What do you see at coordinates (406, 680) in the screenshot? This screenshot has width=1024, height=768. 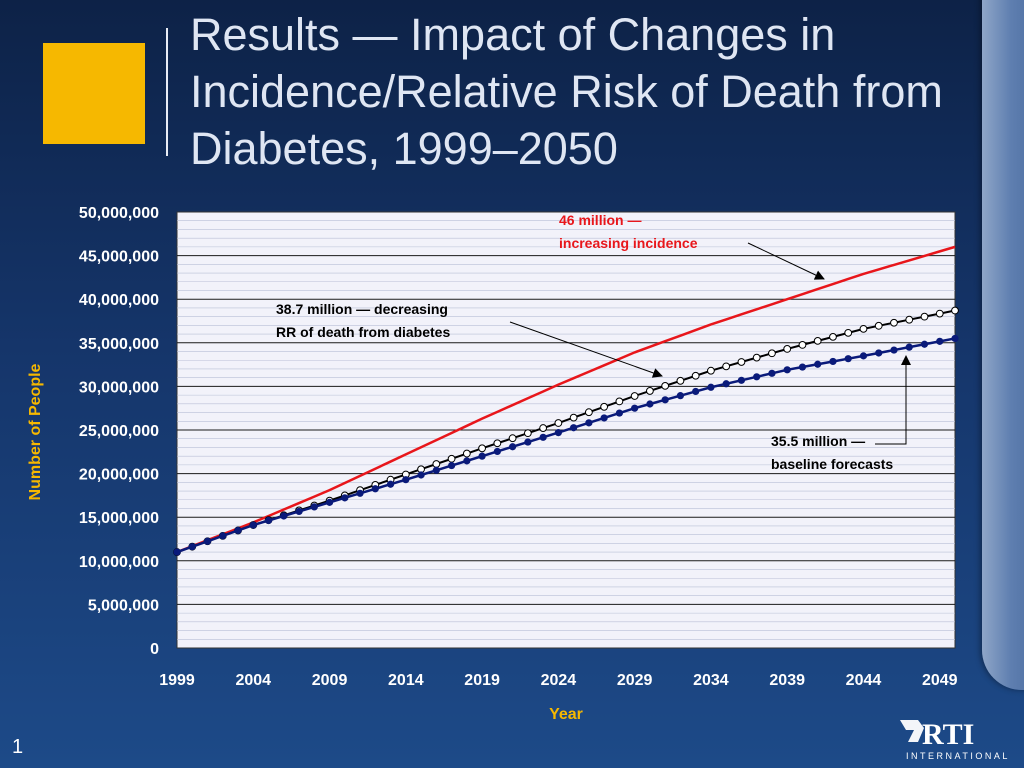 I see `x-tick-label: 2014` at bounding box center [406, 680].